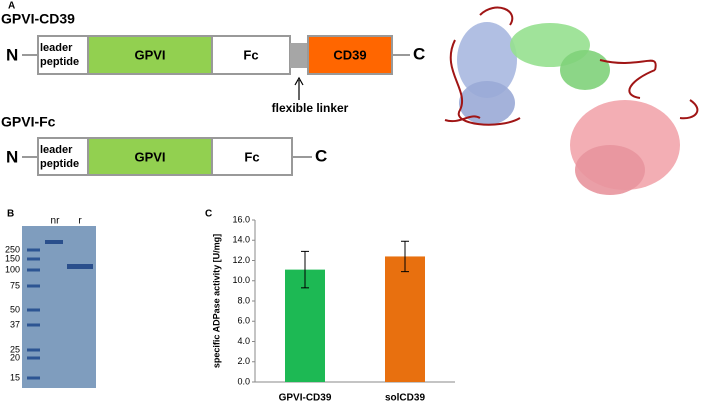  Describe the element at coordinates (80, 221) in the screenshot. I see `lane-label: r` at that location.